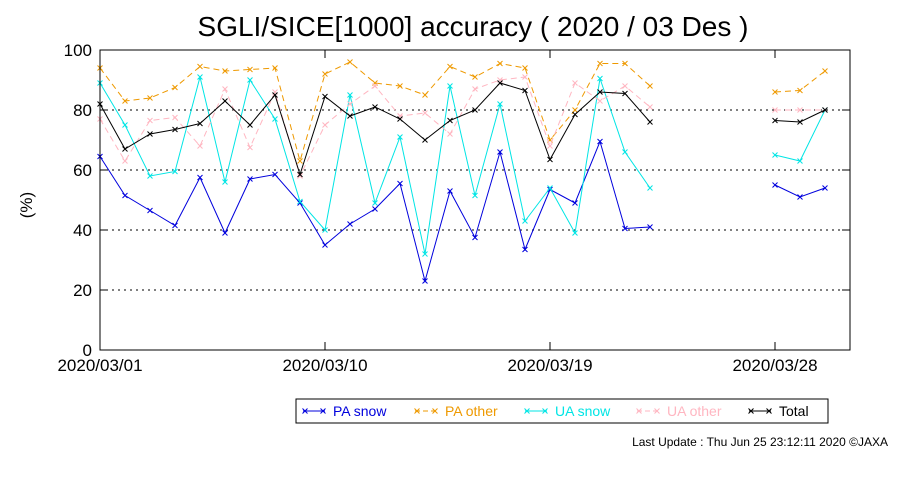 The width and height of the screenshot is (900, 480). Describe the element at coordinates (82, 290) in the screenshot. I see `y-tick-label: 20` at that location.